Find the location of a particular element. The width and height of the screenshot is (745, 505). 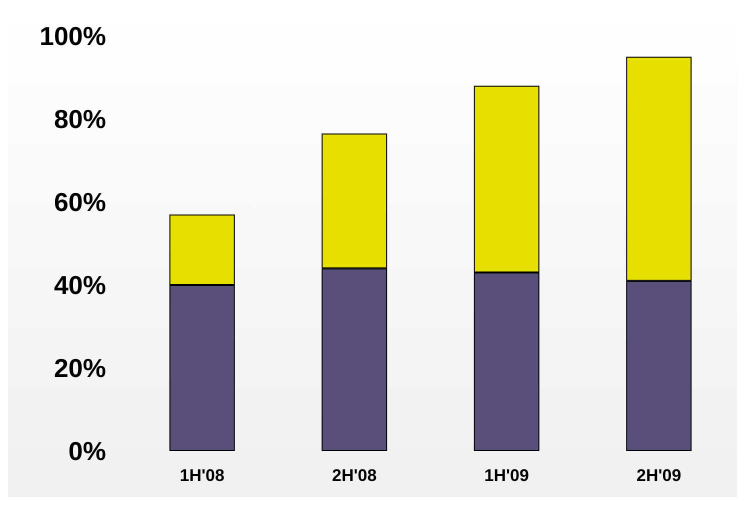

y-tick-label: 60% is located at coordinates (80, 202).